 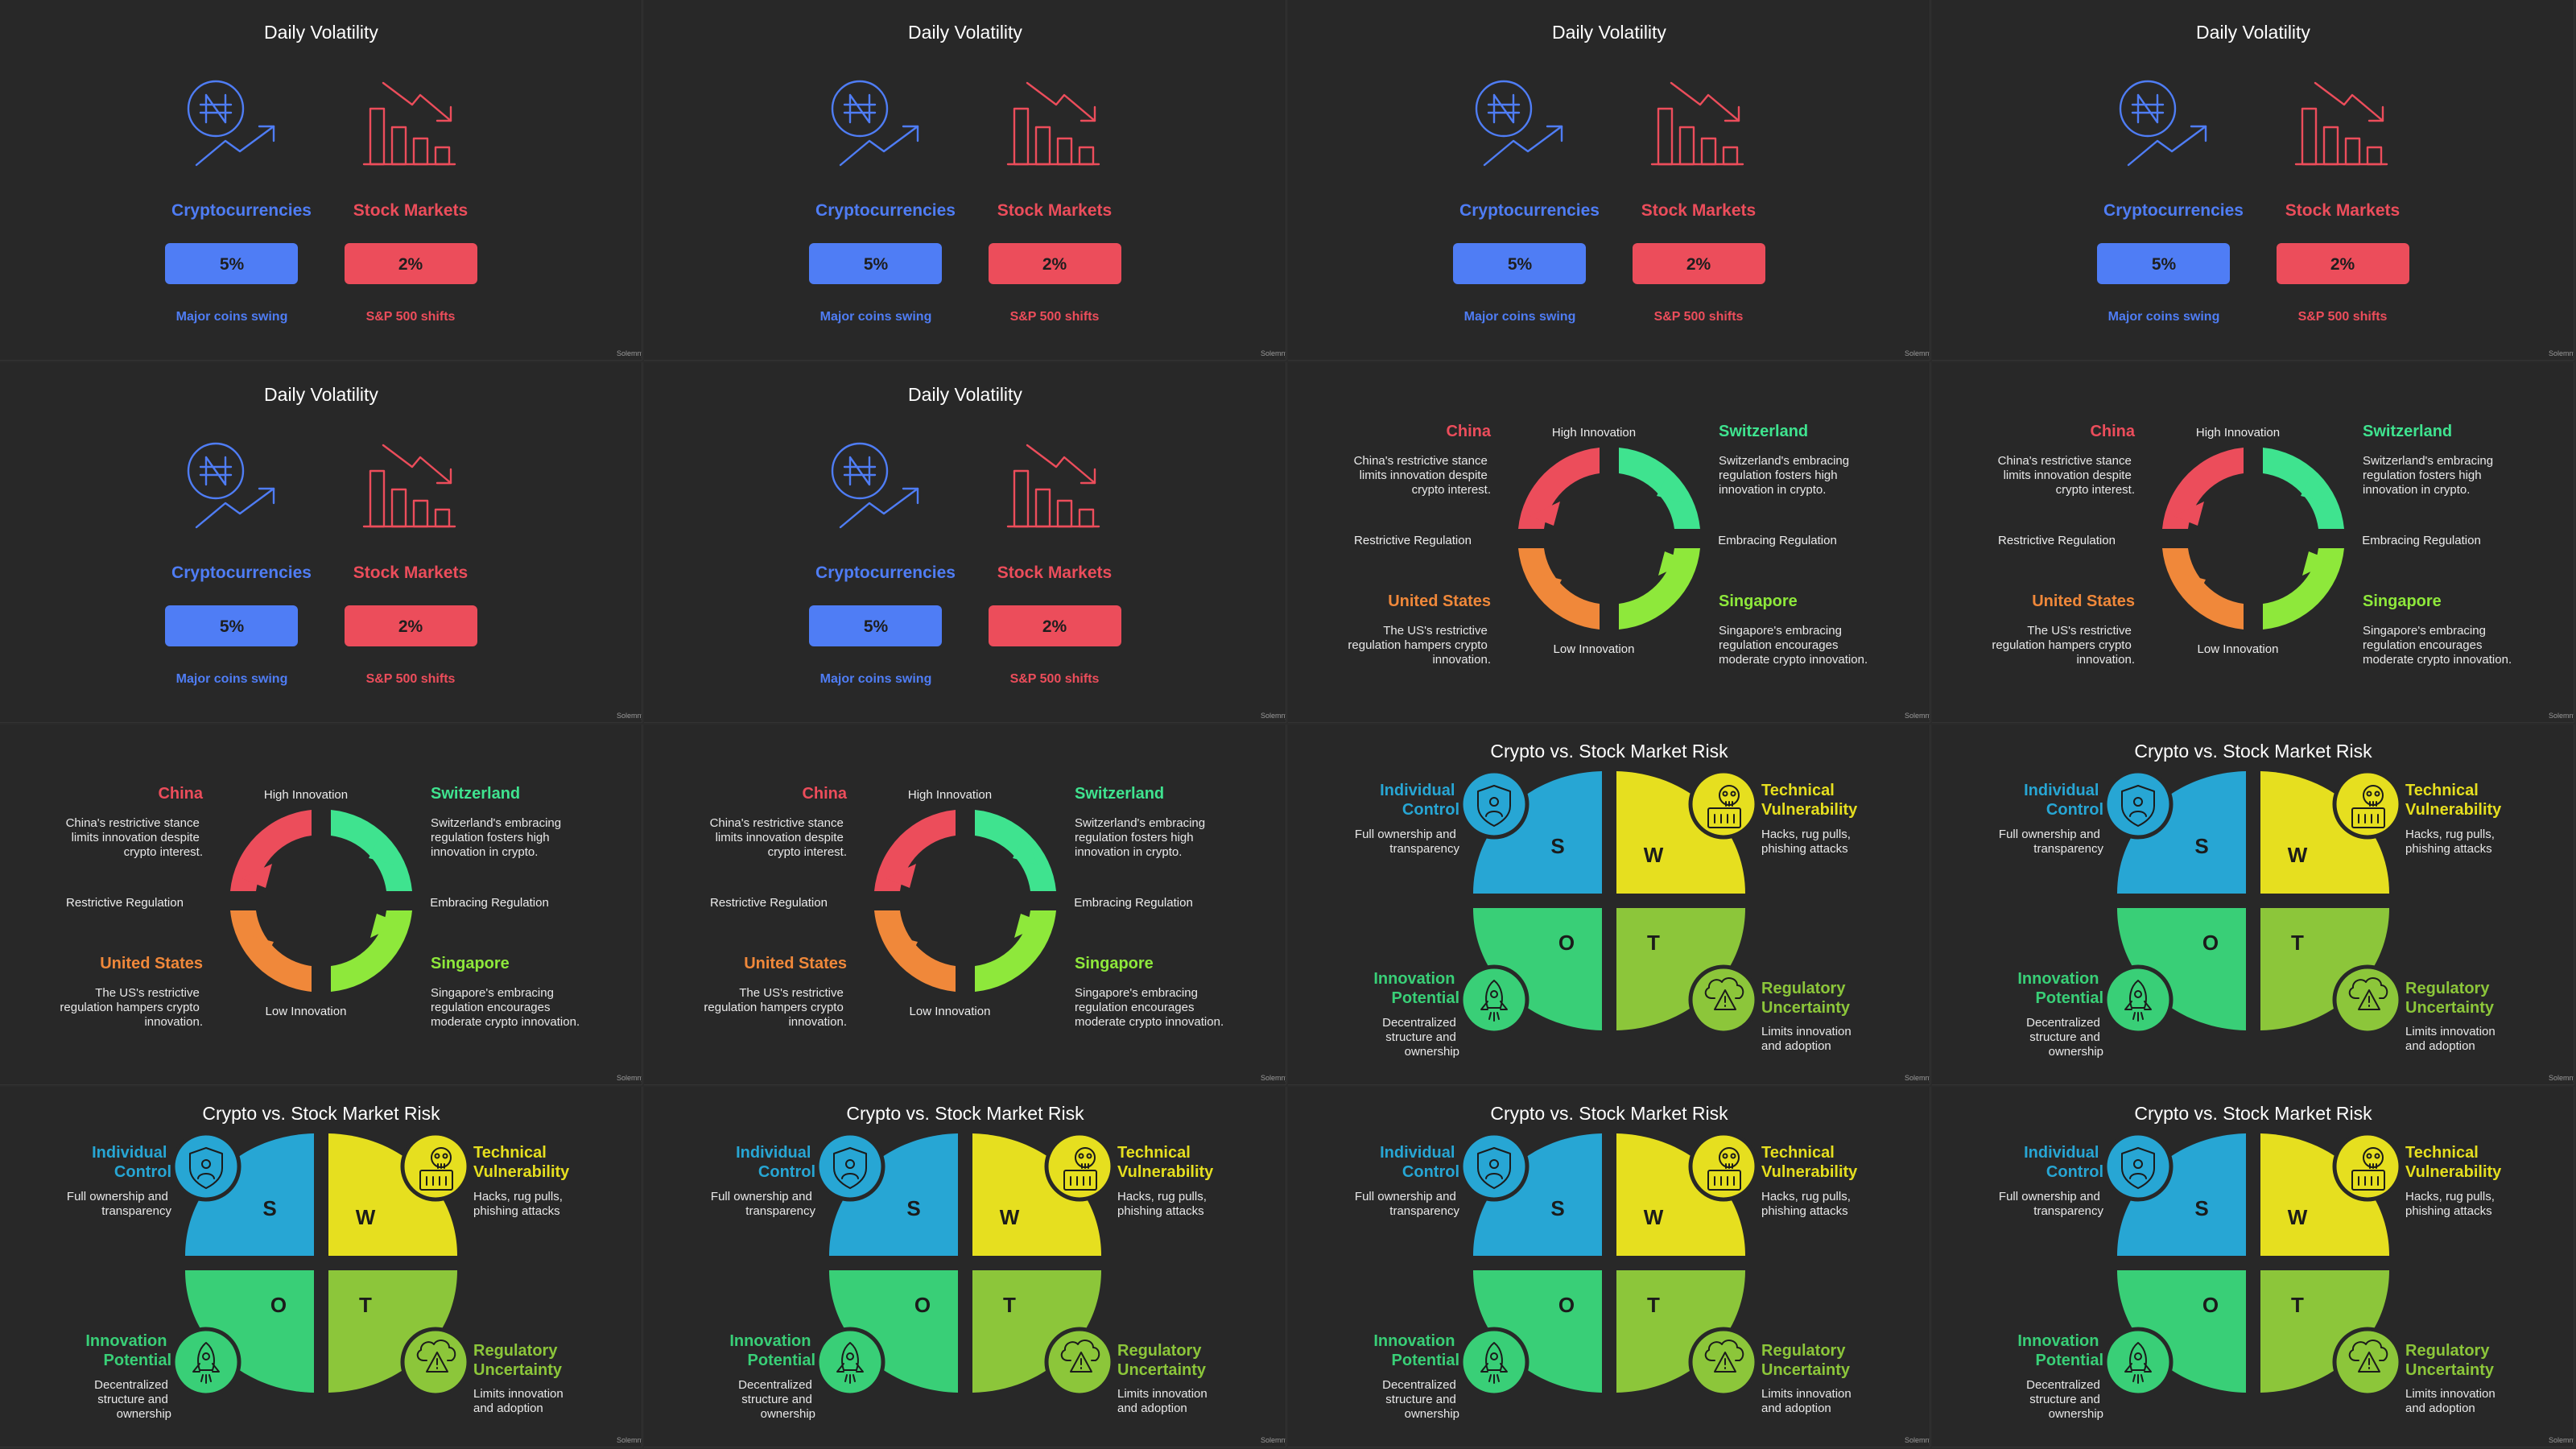 I want to click on crypto-value-pill, so click(x=875, y=263).